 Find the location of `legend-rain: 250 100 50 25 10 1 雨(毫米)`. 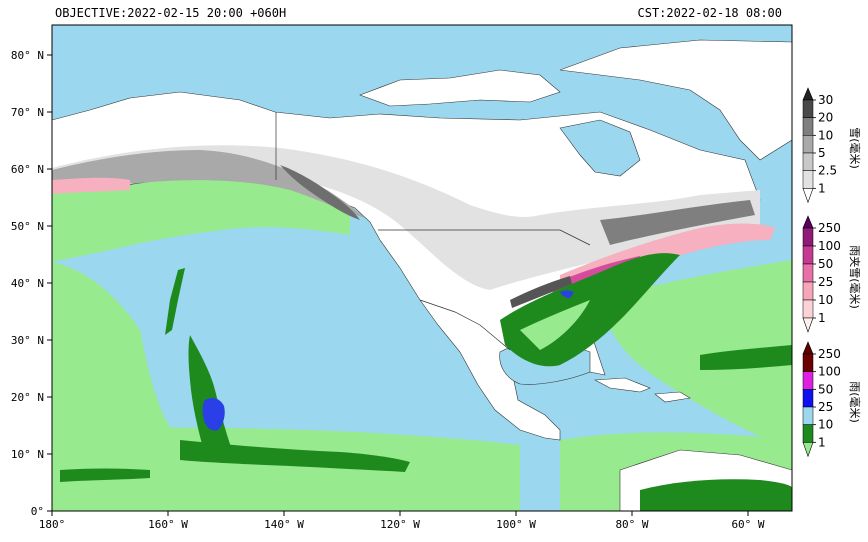

legend-rain: 250 100 50 25 10 1 雨(毫米) is located at coordinates (832, 399).